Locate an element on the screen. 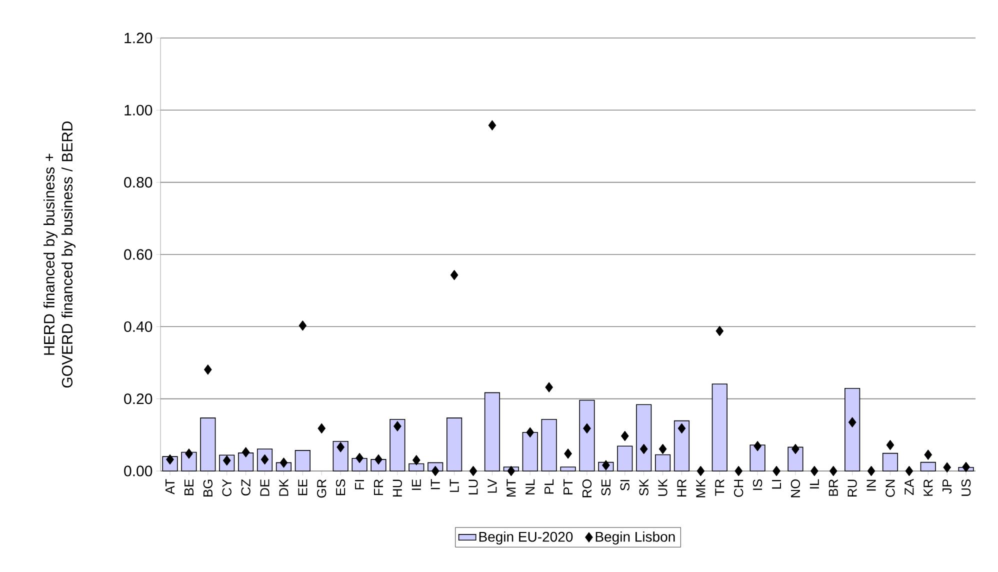  x-tick-label: RO is located at coordinates (587, 488).